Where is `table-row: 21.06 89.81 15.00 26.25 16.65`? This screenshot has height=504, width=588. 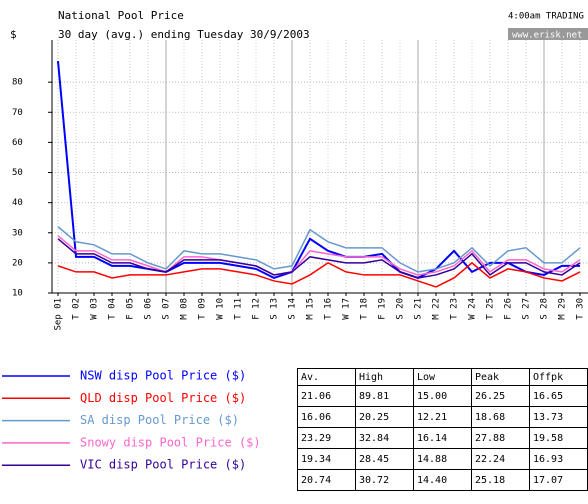
table-row: 21.06 89.81 15.00 26.25 16.65 is located at coordinates (442, 396).